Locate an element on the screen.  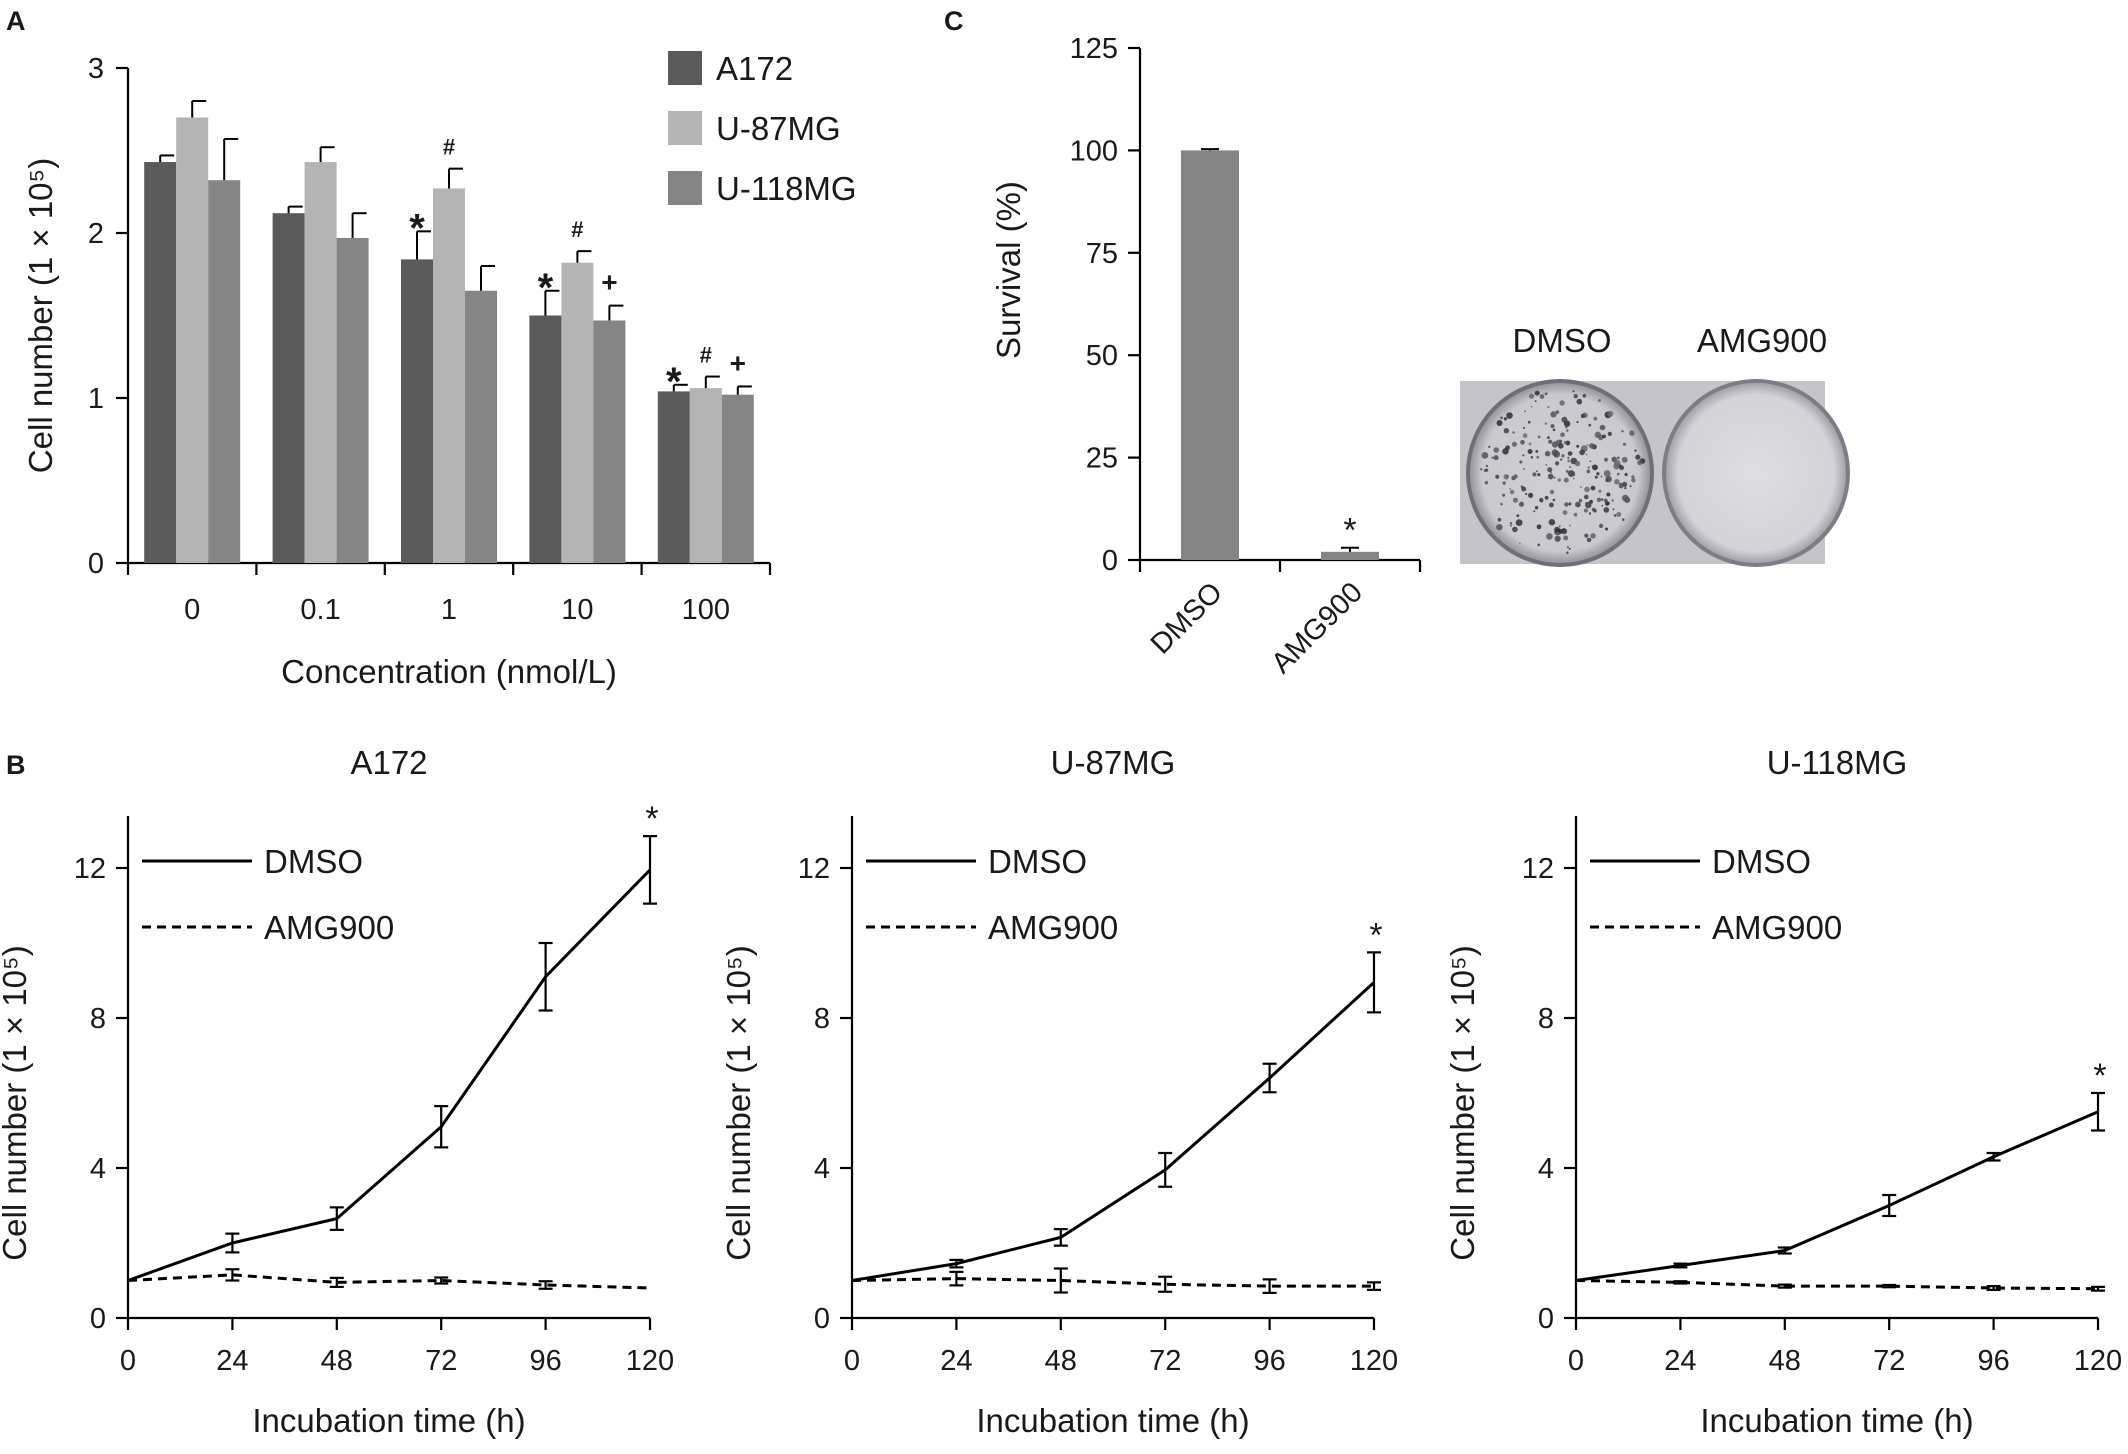
y-tick-label: 2 is located at coordinates (96, 234).